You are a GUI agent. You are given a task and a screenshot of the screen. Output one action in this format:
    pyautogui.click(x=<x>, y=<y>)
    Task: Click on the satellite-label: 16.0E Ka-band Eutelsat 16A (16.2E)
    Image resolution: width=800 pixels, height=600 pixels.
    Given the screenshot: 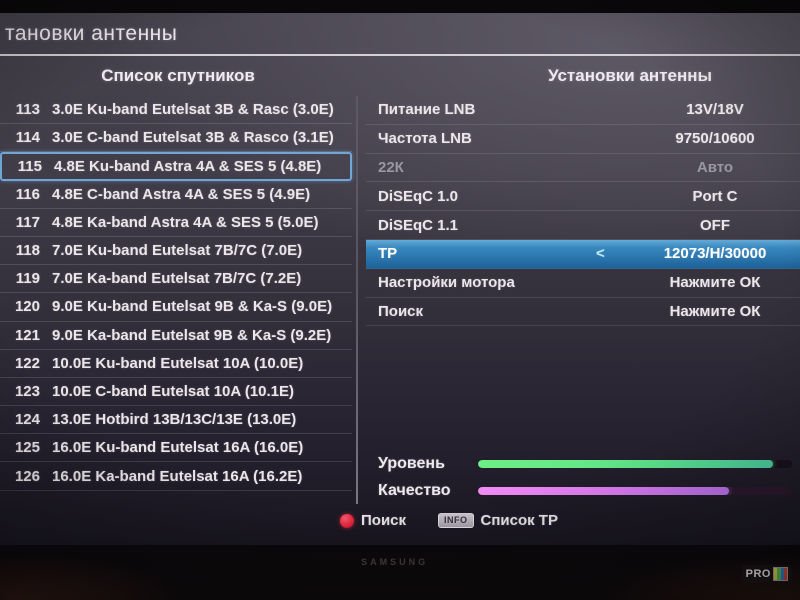 What is the action you would take?
    pyautogui.click(x=177, y=476)
    